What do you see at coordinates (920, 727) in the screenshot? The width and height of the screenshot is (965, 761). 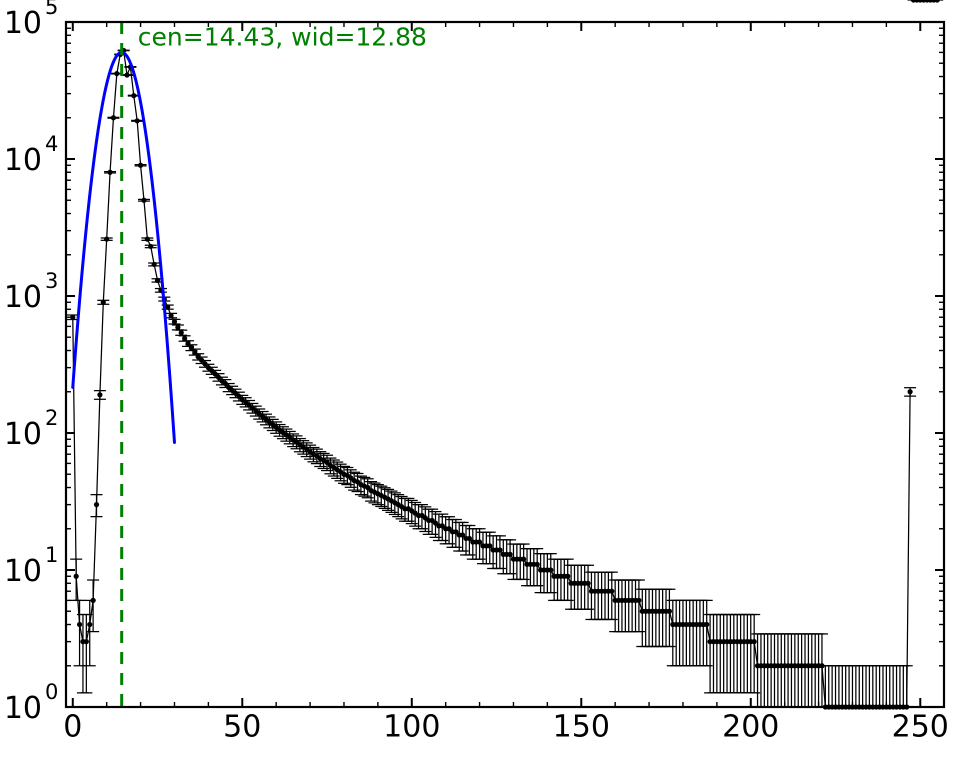 I see `x-tick-label: 250` at bounding box center [920, 727].